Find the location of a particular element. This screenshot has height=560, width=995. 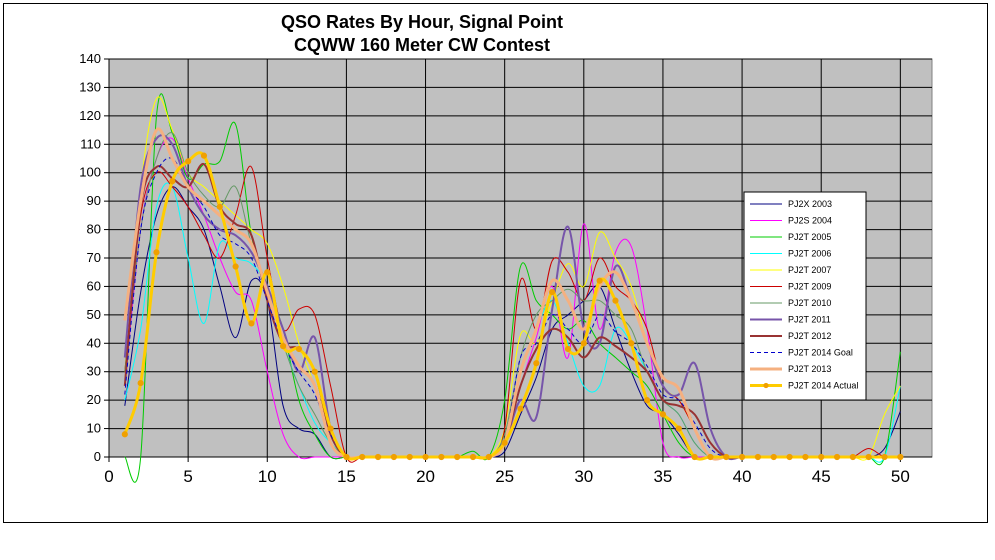

x-tick-label: 15 is located at coordinates (346, 476).